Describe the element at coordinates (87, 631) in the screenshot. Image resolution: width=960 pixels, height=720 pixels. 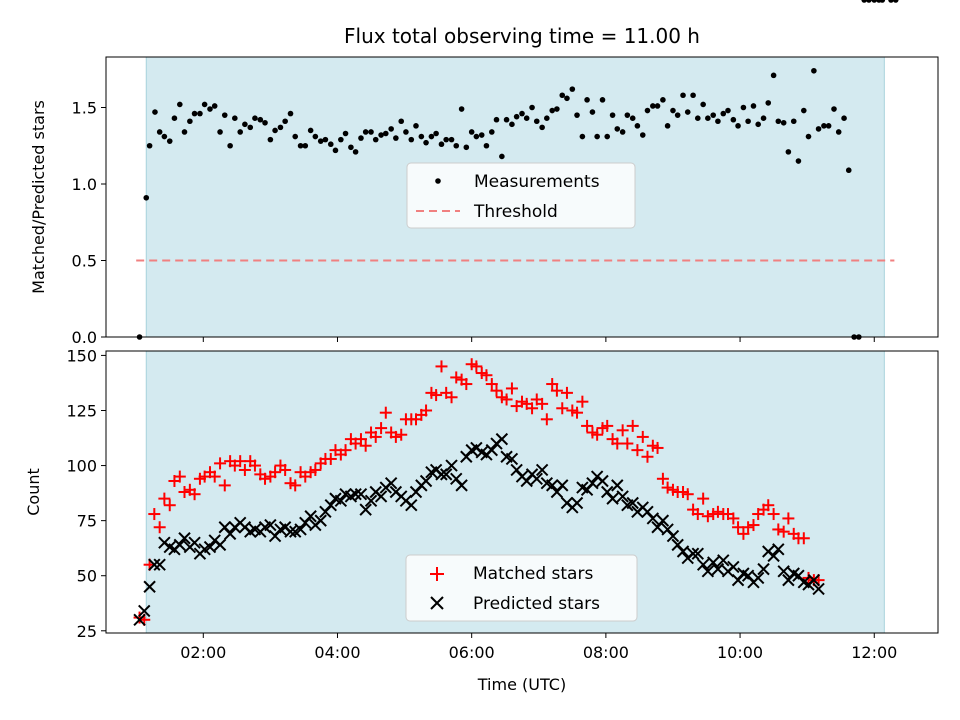
I see `count-y-tick-label: 25` at that location.